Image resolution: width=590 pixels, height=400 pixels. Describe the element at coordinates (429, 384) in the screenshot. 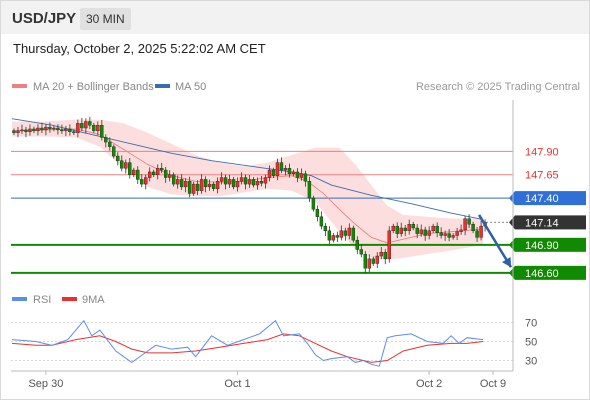

I see `x-tick-label: Oct 2` at that location.